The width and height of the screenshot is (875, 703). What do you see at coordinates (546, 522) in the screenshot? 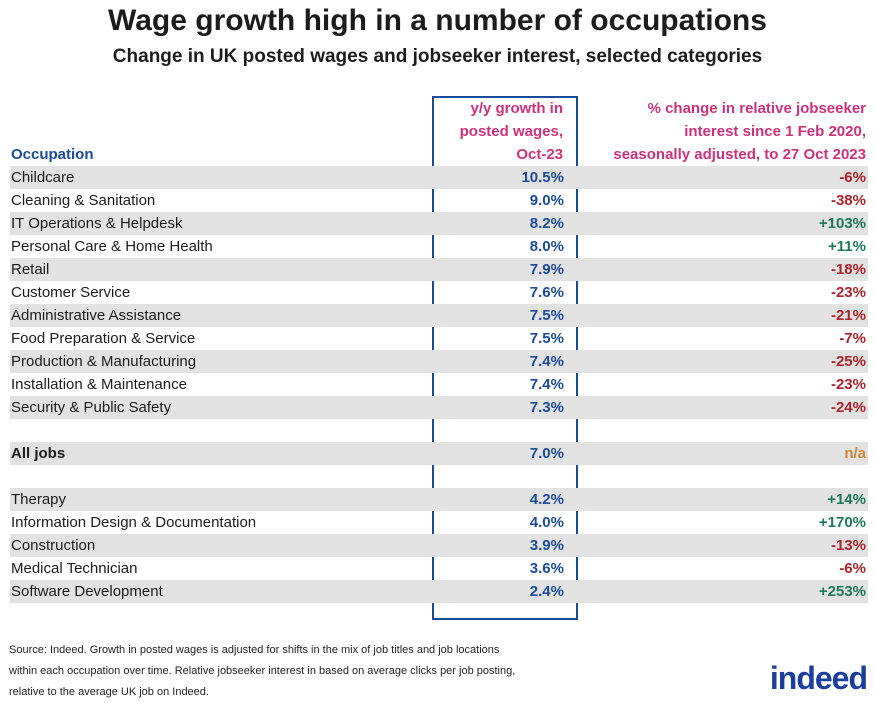
I see `wage-cell: 4.0%` at bounding box center [546, 522].